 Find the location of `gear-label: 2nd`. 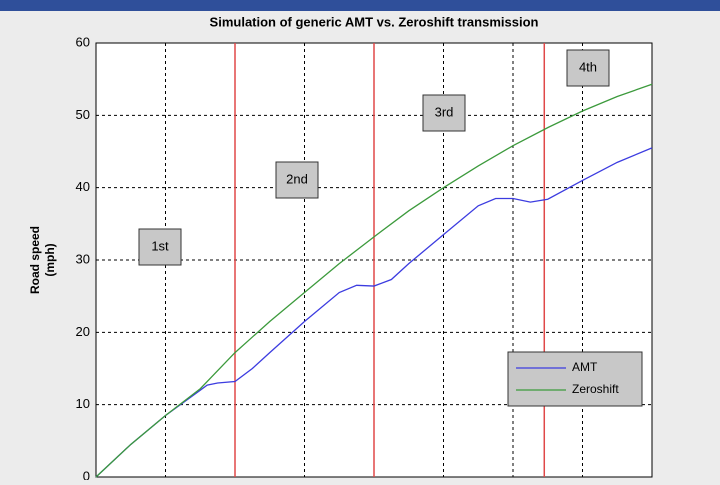

gear-label: 2nd is located at coordinates (297, 178).